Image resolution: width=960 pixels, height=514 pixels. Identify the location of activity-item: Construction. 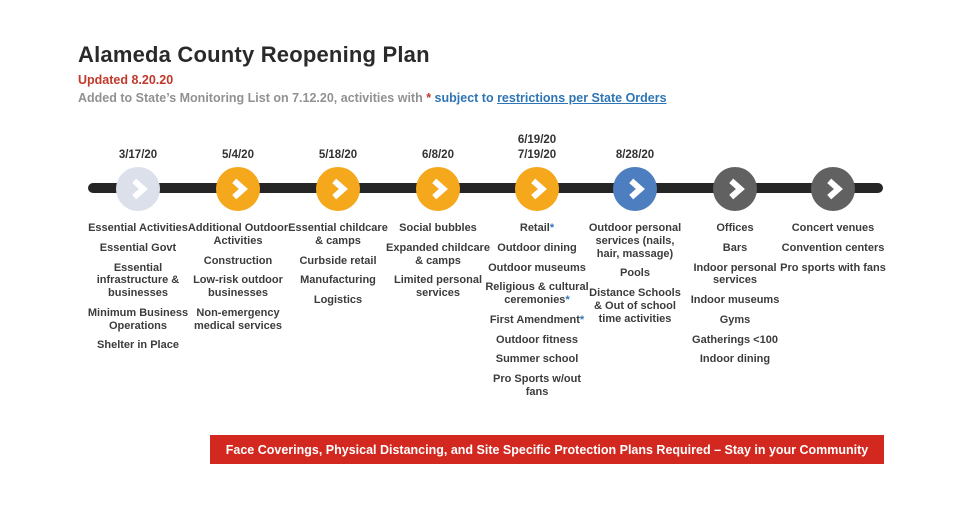
(238, 260).